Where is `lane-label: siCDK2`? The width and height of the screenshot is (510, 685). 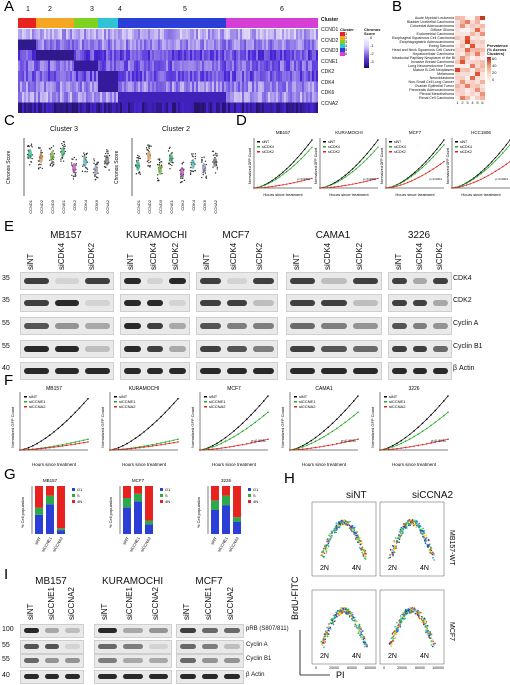 lane-label: siCDK2 is located at coordinates (260, 256).